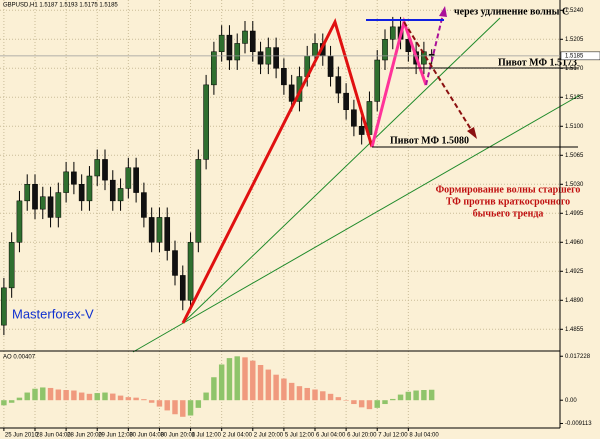 The image size is (600, 439). I want to click on annotation: Пивот МФ 1.5173, so click(537, 62).